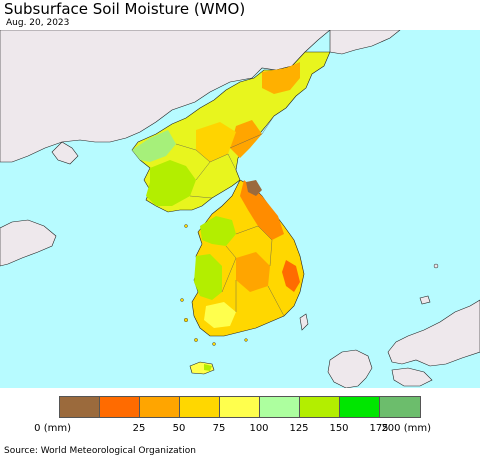 This screenshot has width=480, height=460. Describe the element at coordinates (139, 428) in the screenshot. I see `legend-tick-1: 25` at that location.